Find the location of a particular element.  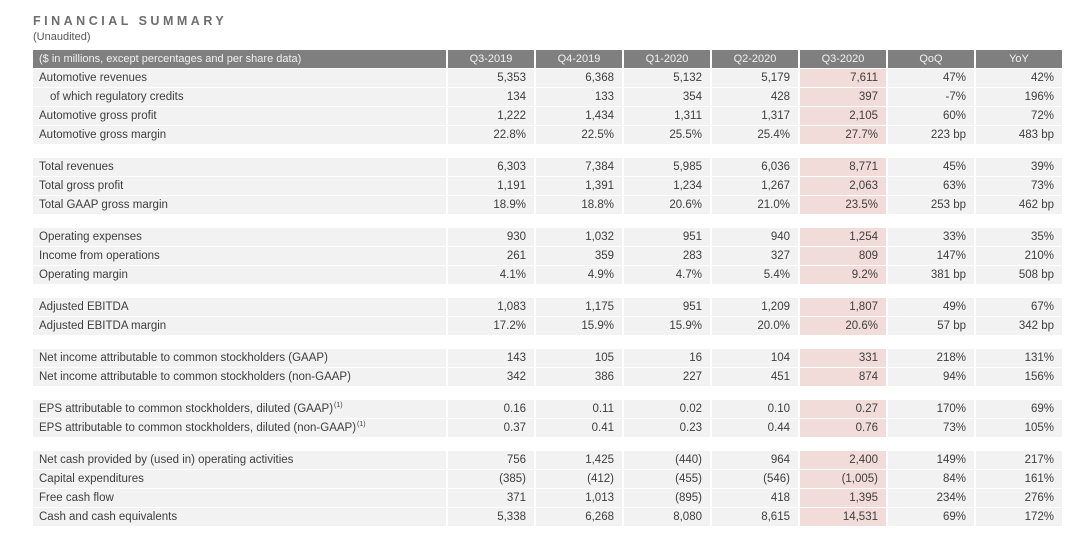

cell-q3-2020: 0.76 is located at coordinates (843, 428).